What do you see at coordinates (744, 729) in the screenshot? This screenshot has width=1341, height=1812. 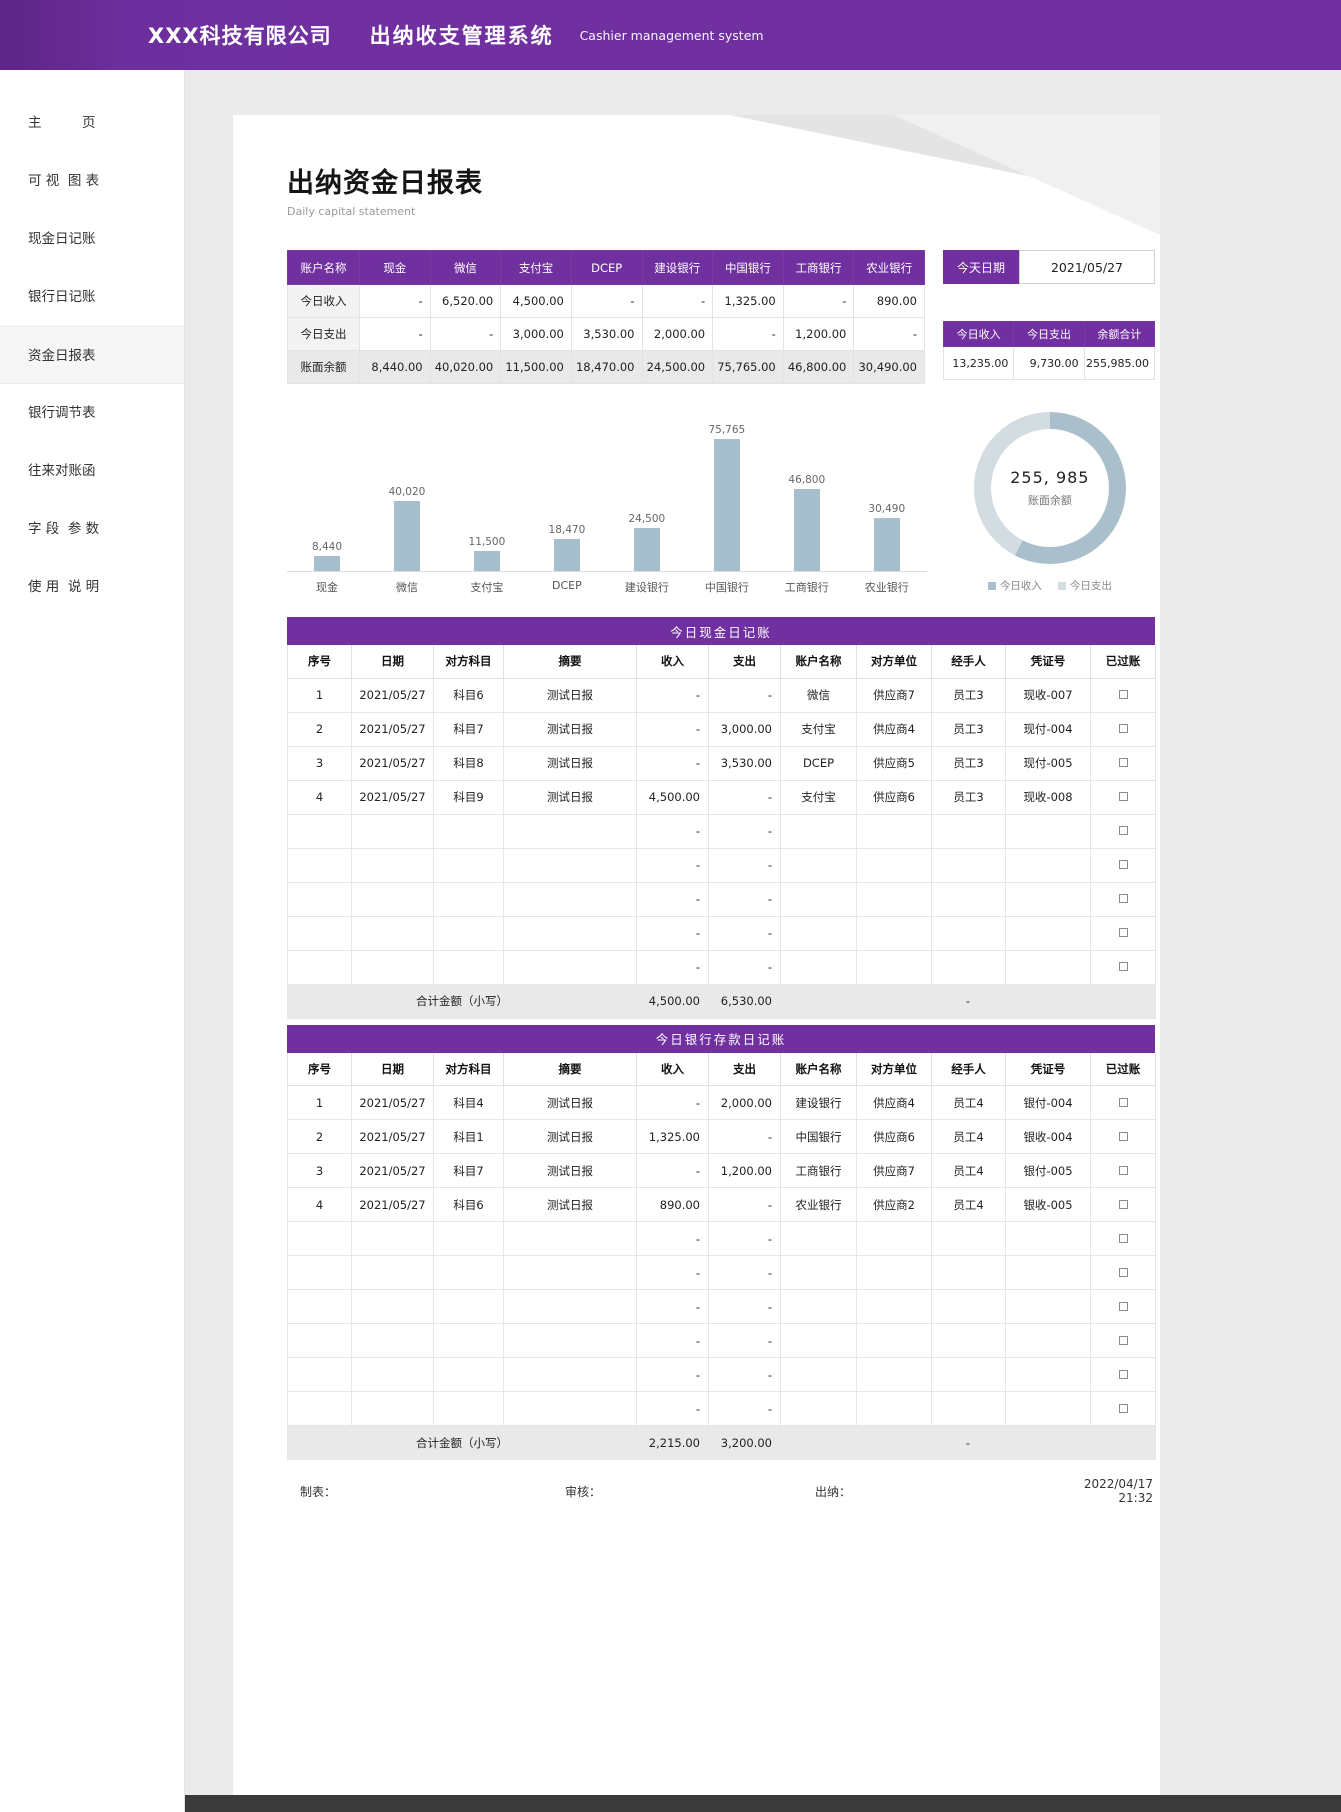 I see `cell: 3,000.00` at bounding box center [744, 729].